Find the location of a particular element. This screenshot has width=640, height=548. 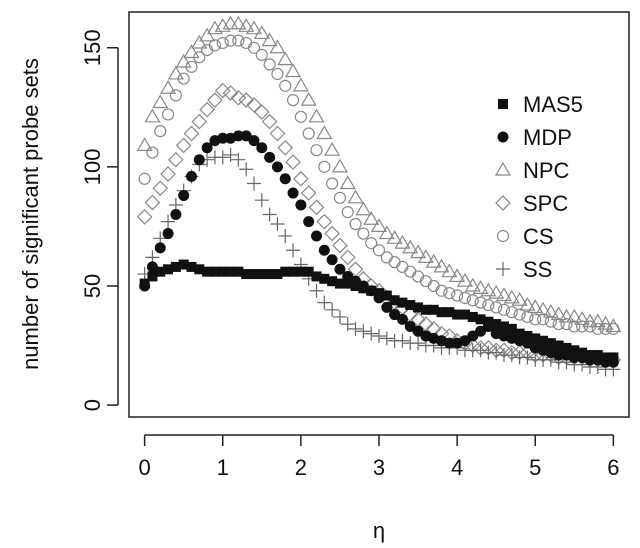

y-tick-label: 100 is located at coordinates (92, 166).